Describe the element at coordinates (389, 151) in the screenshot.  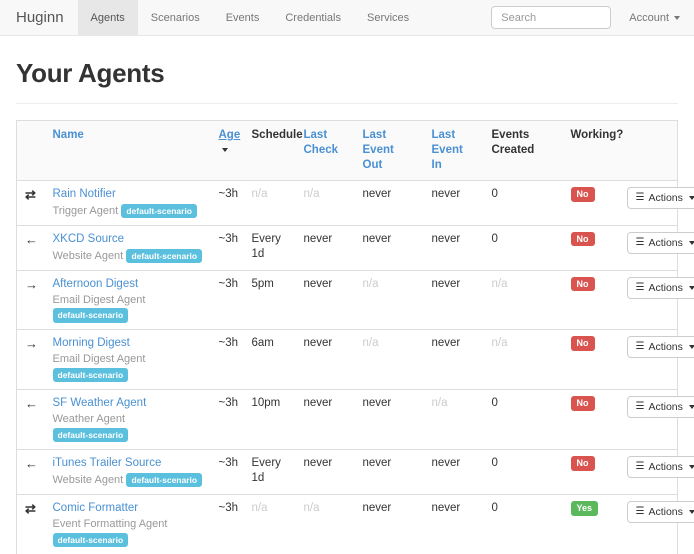
I see `header-last-event-out: Last Event Out` at that location.